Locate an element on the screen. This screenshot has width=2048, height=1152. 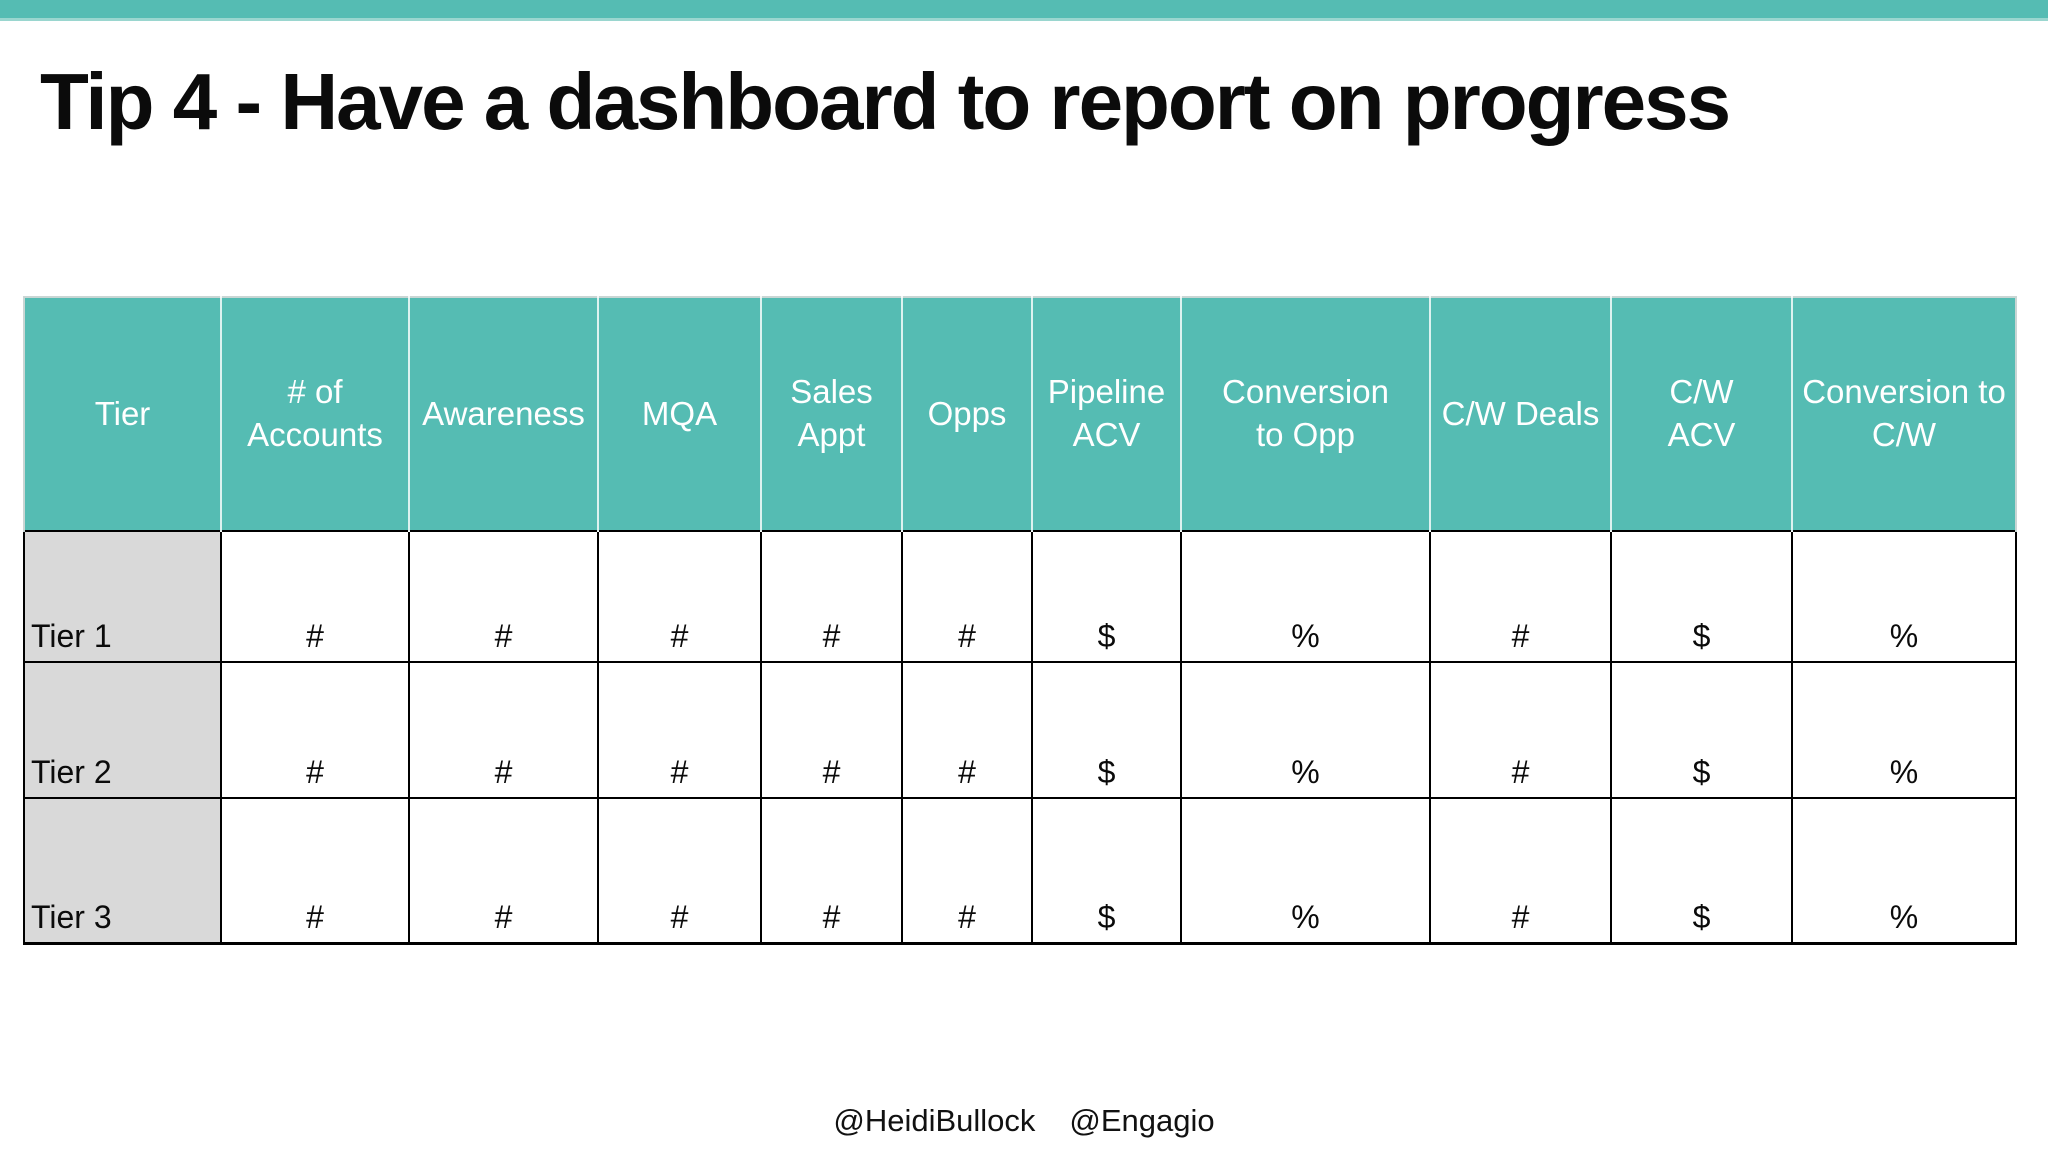
table-row-tier-3: Tier 3 # # # # # $ % # $ % is located at coordinates (1020, 871).